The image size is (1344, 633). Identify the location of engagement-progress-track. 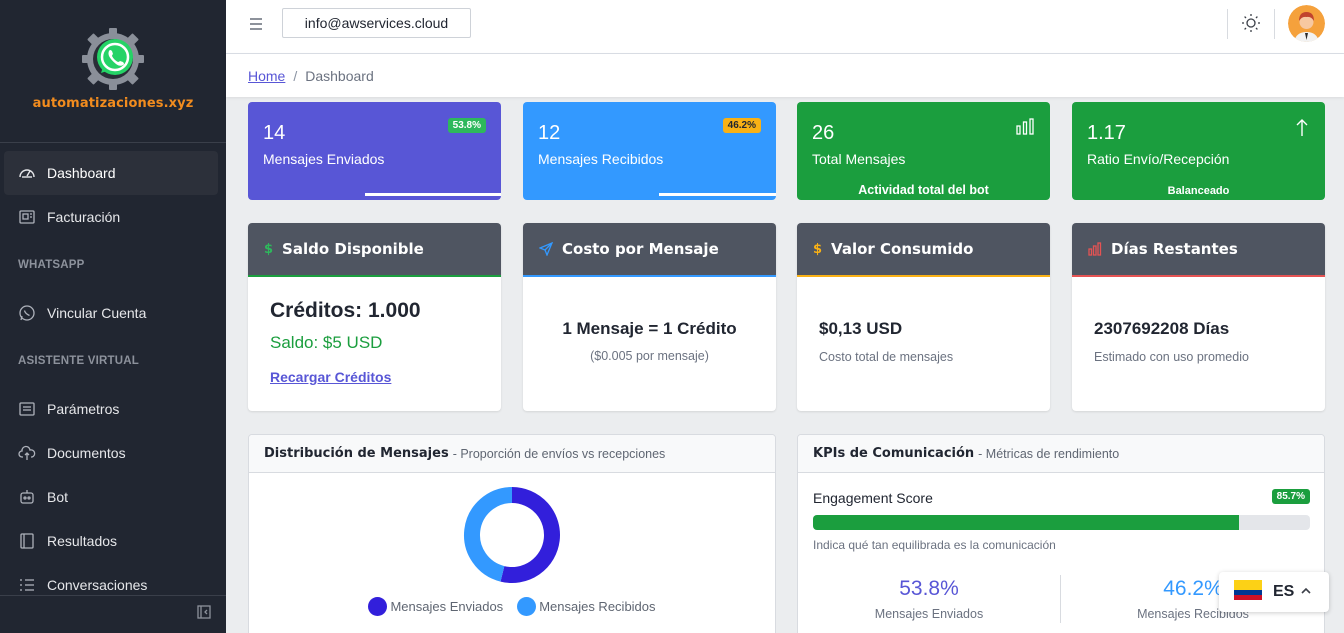
(1061, 522).